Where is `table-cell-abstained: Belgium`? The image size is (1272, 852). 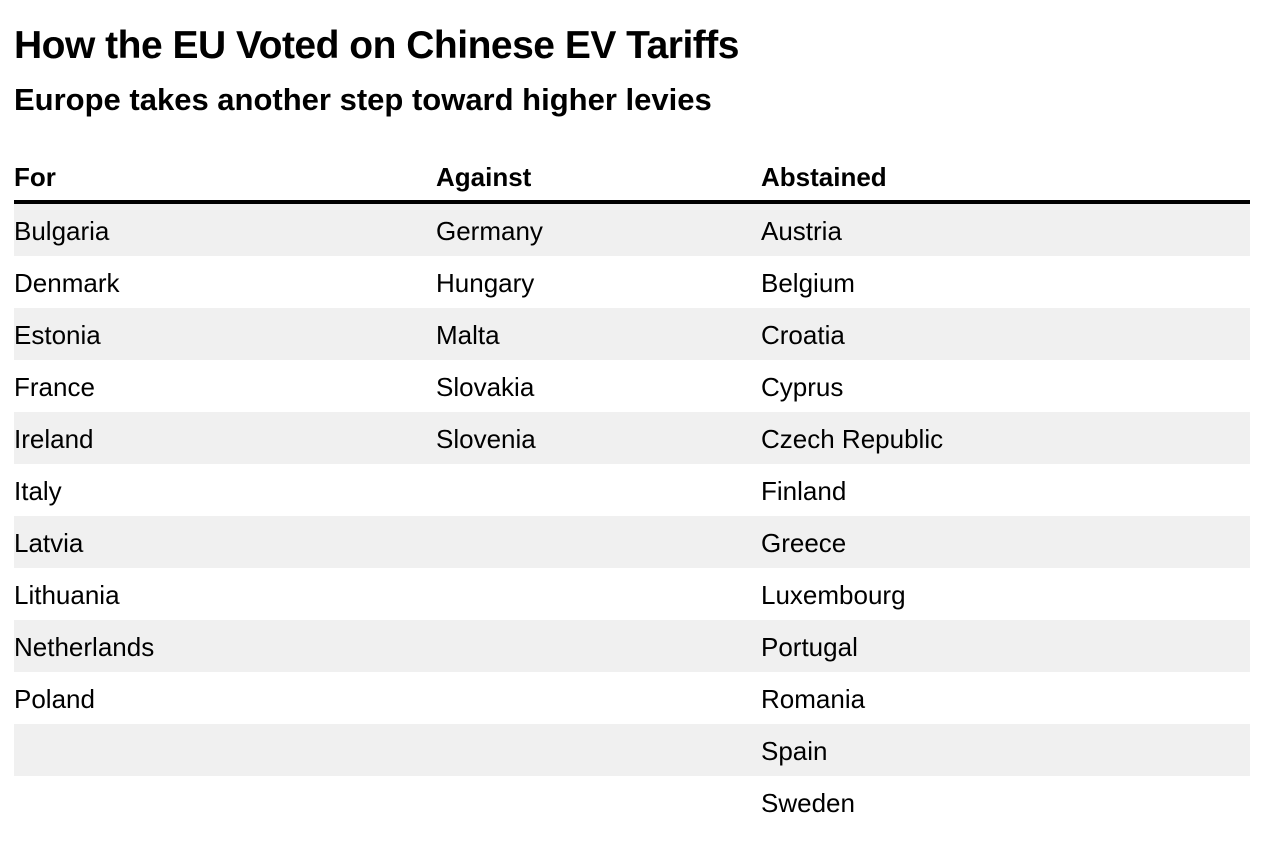
table-cell-abstained: Belgium is located at coordinates (808, 283).